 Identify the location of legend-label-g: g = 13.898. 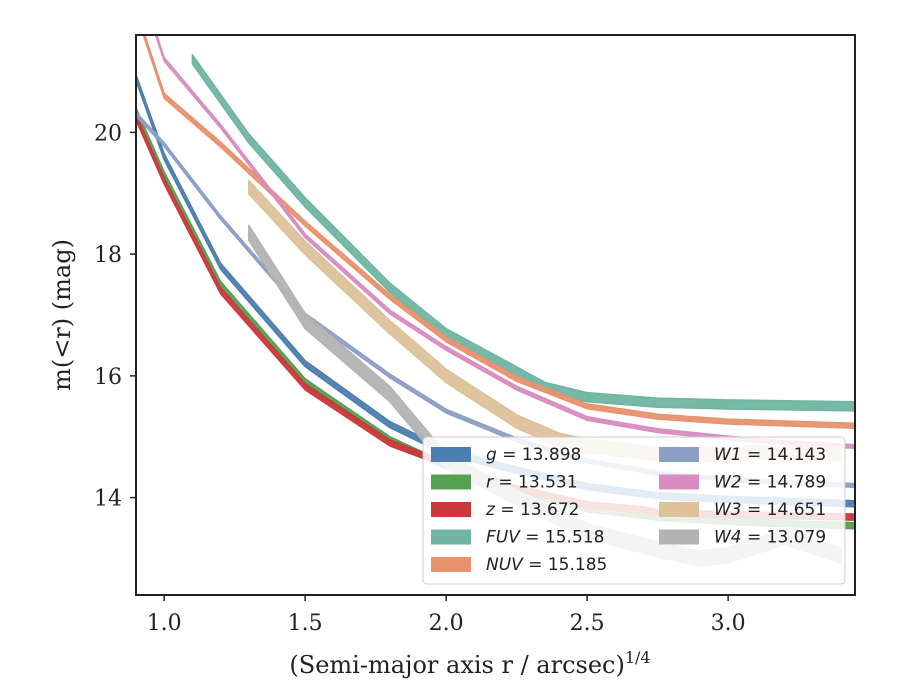
(533, 455).